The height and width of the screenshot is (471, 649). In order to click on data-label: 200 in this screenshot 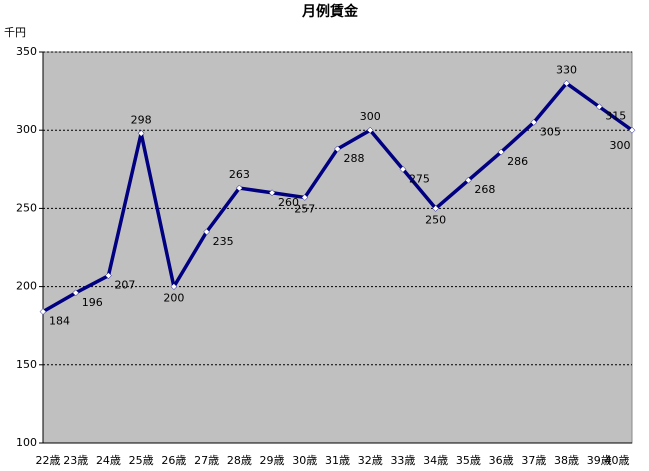, I will do `click(173, 298)`.